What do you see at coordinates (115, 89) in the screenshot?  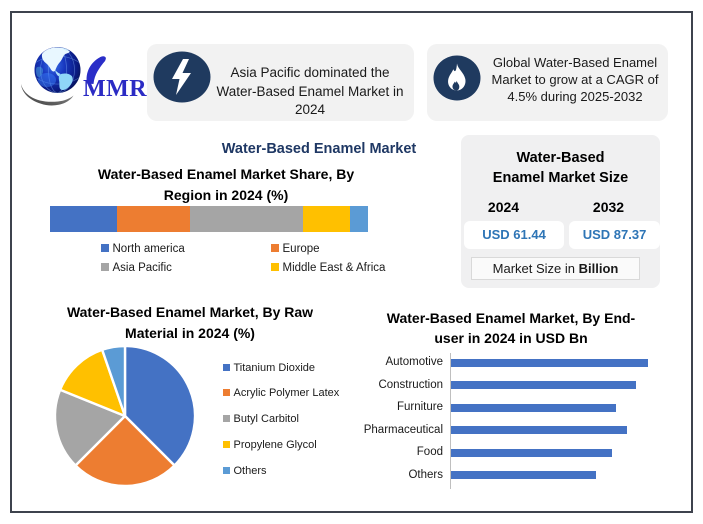 I see `svg-text: MMR` at bounding box center [115, 89].